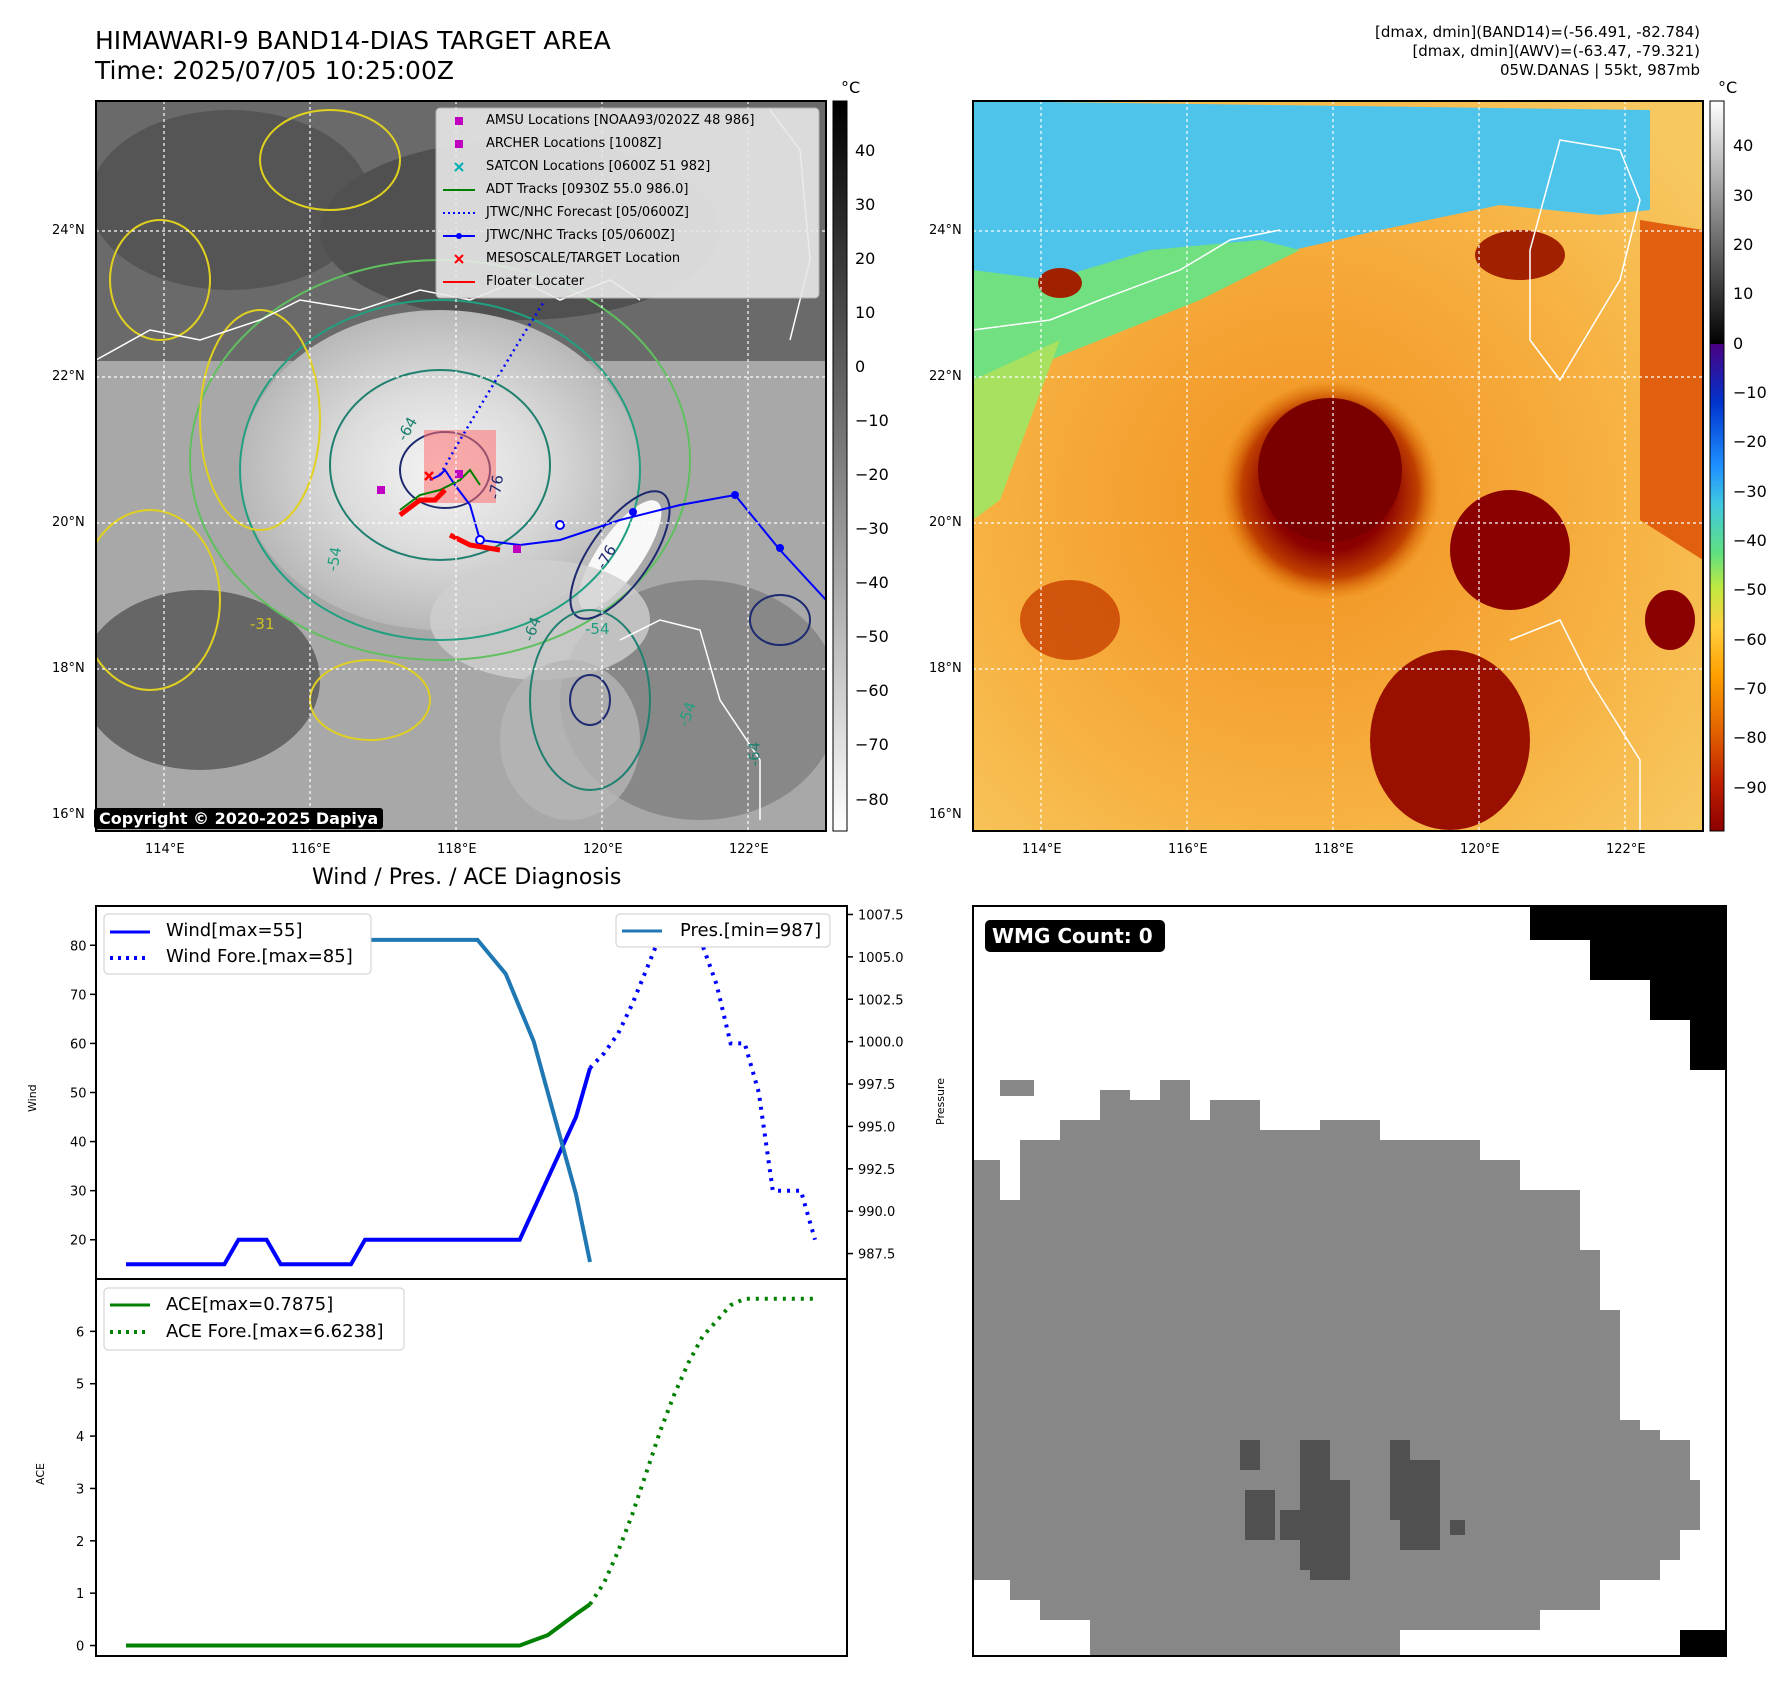 Image resolution: width=1788 pixels, height=1690 pixels. What do you see at coordinates (254, 1319) in the screenshot?
I see `ace-legend` at bounding box center [254, 1319].